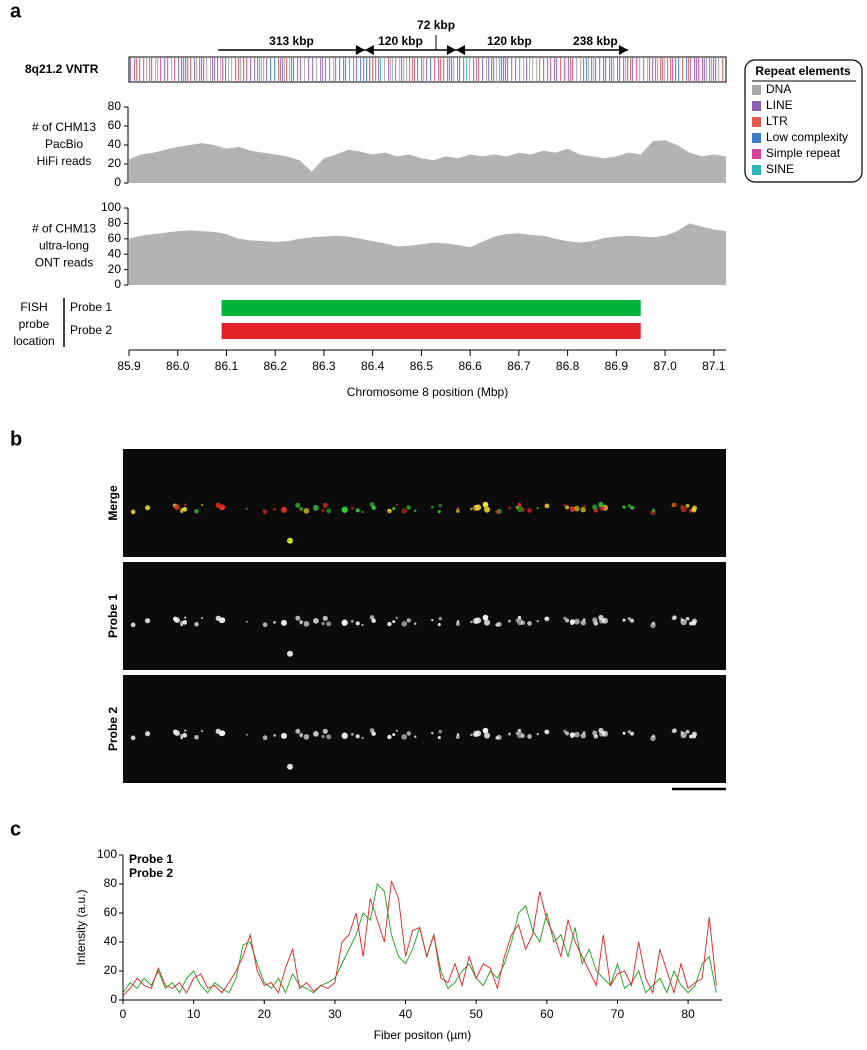 The width and height of the screenshot is (867, 1050). What do you see at coordinates (111, 207) in the screenshot?
I see `y-tick-label: 100` at bounding box center [111, 207].